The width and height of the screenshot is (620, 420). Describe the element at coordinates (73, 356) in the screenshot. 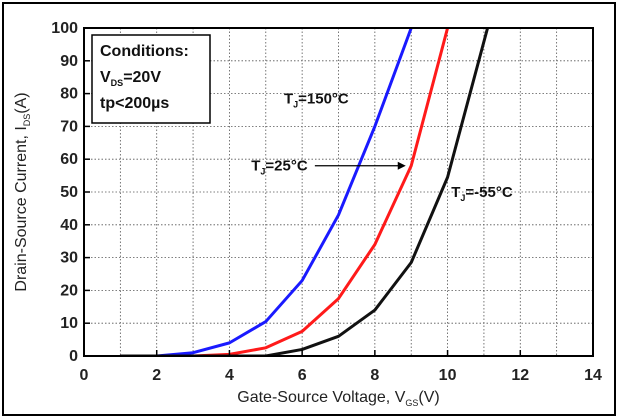

I see `y-tick-label: 0` at that location.